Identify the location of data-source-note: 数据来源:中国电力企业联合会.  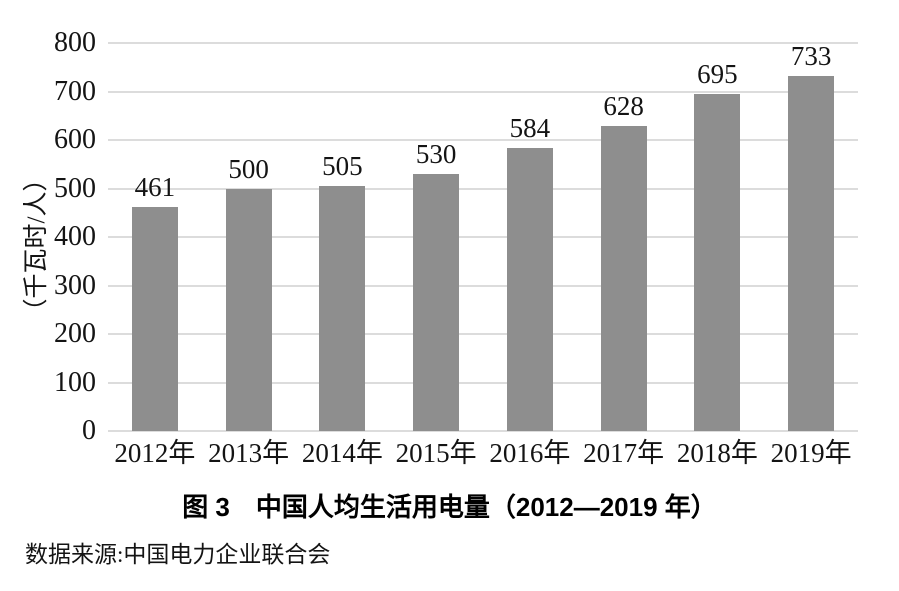
(178, 554).